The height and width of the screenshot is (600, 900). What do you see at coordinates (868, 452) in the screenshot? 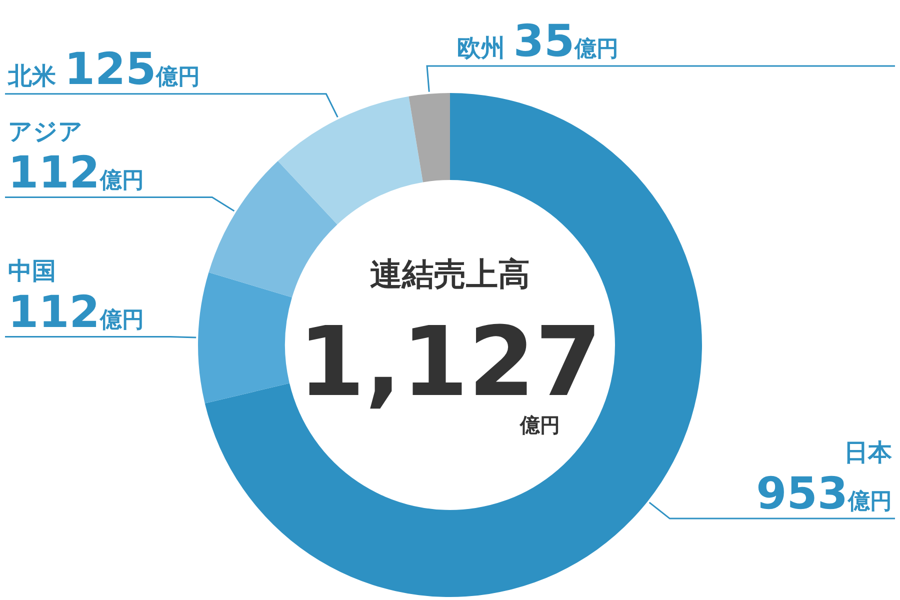
I see `slice-label: 日本` at bounding box center [868, 452].